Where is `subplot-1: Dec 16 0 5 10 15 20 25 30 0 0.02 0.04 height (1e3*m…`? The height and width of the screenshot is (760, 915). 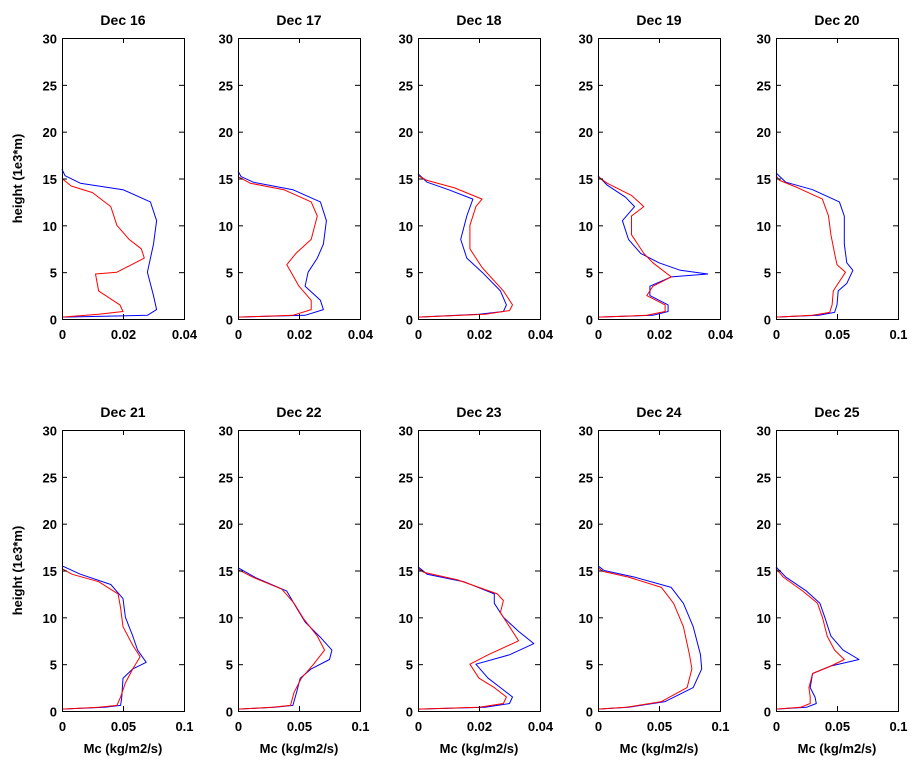 subplot-1: Dec 16 0 5 10 15 20 25 30 0 0.02 0.04 height (1e3*m… is located at coordinates (104, 177).